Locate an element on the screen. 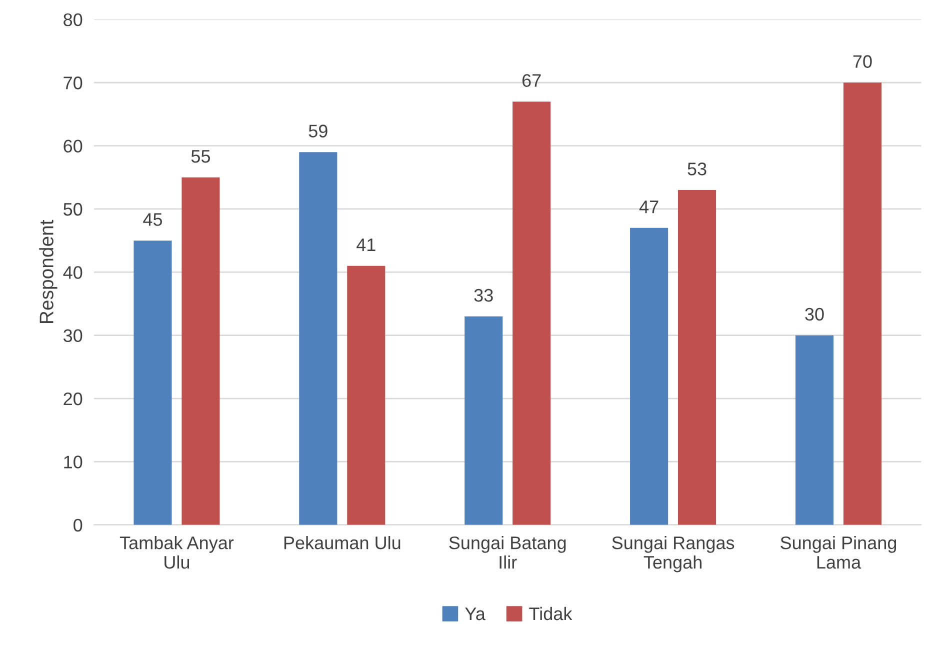  data-label: 59 is located at coordinates (318, 131).